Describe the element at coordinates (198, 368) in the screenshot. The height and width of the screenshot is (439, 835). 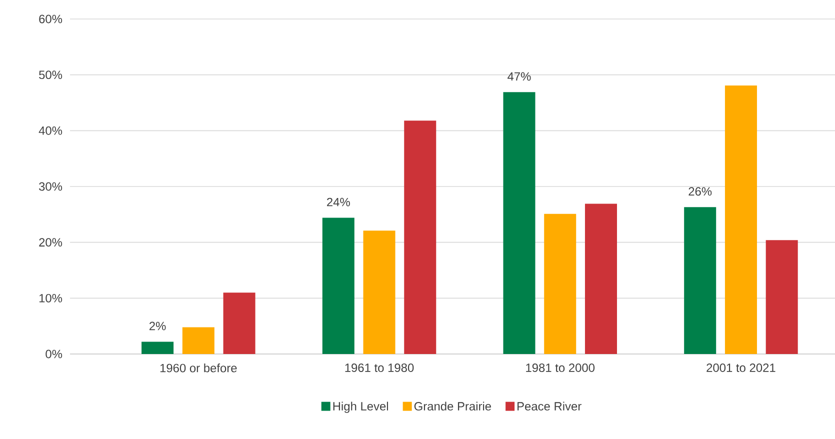
I see `x-tick-label: 1960 or before` at that location.